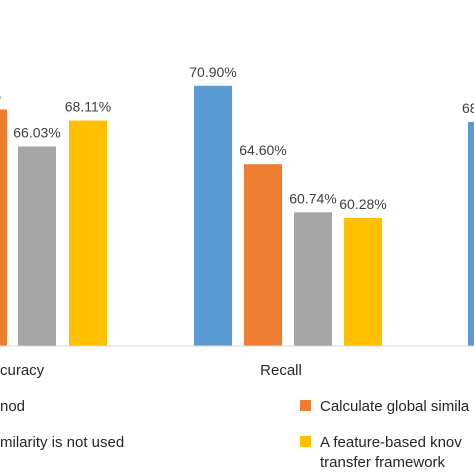 The width and height of the screenshot is (474, 474). Describe the element at coordinates (468, 108) in the screenshot. I see `data-label: 68` at that location.